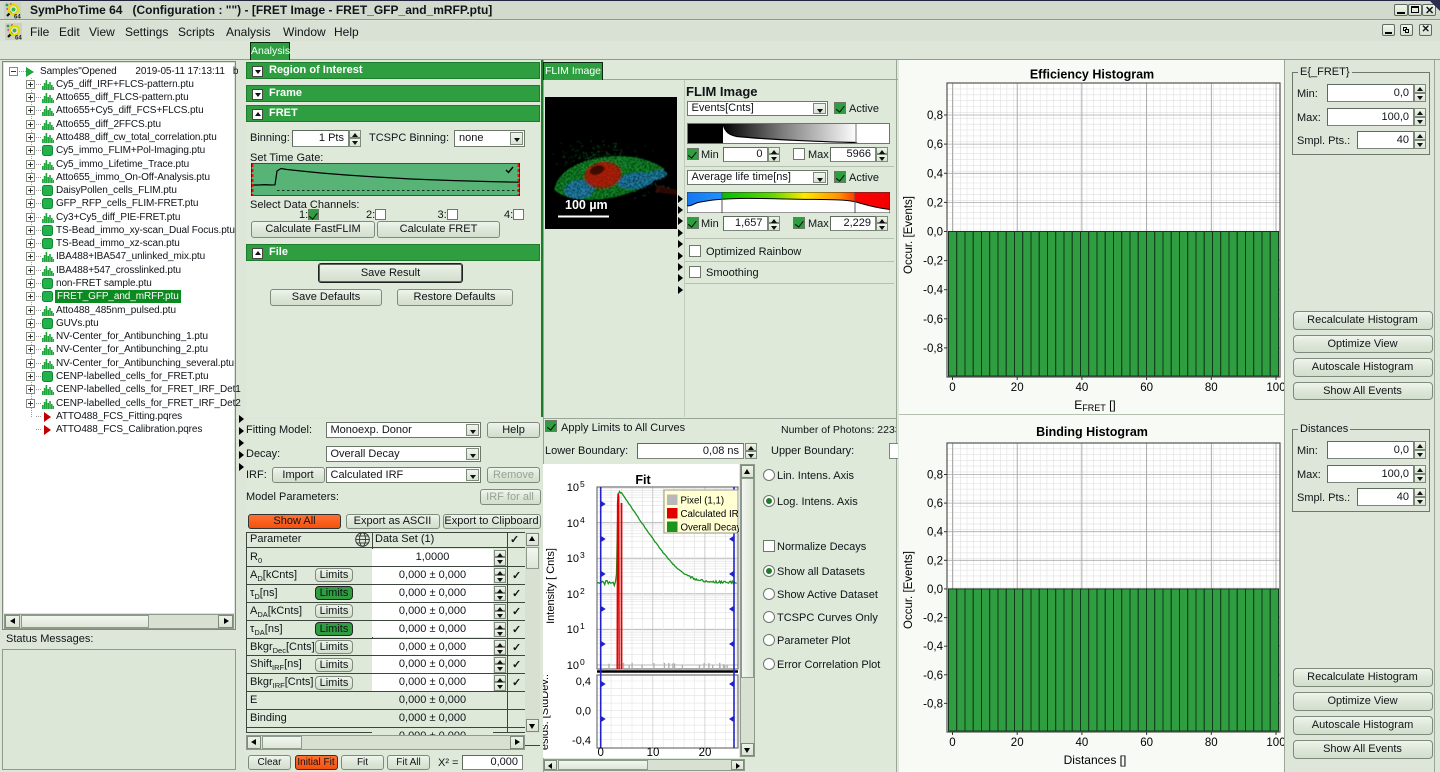  Describe the element at coordinates (547, 712) in the screenshot. I see `svg-text: esids. [StdDev.:` at that location.